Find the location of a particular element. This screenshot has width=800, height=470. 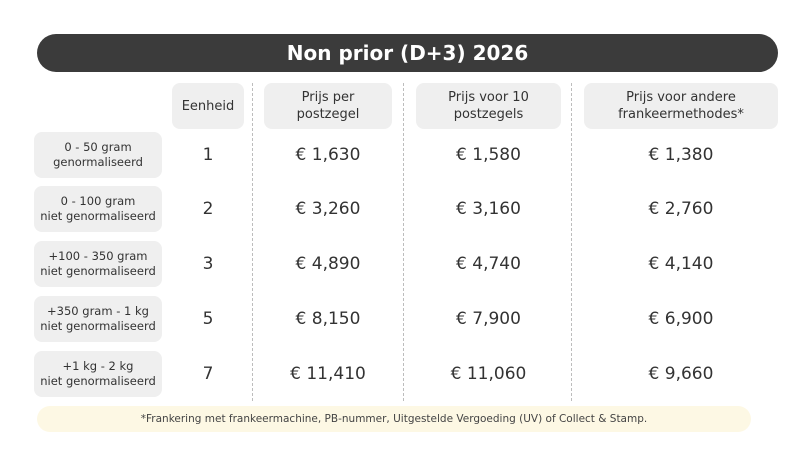

row-label-text: +1 kg - 2 kg niet genormaliseerd is located at coordinates (98, 373).